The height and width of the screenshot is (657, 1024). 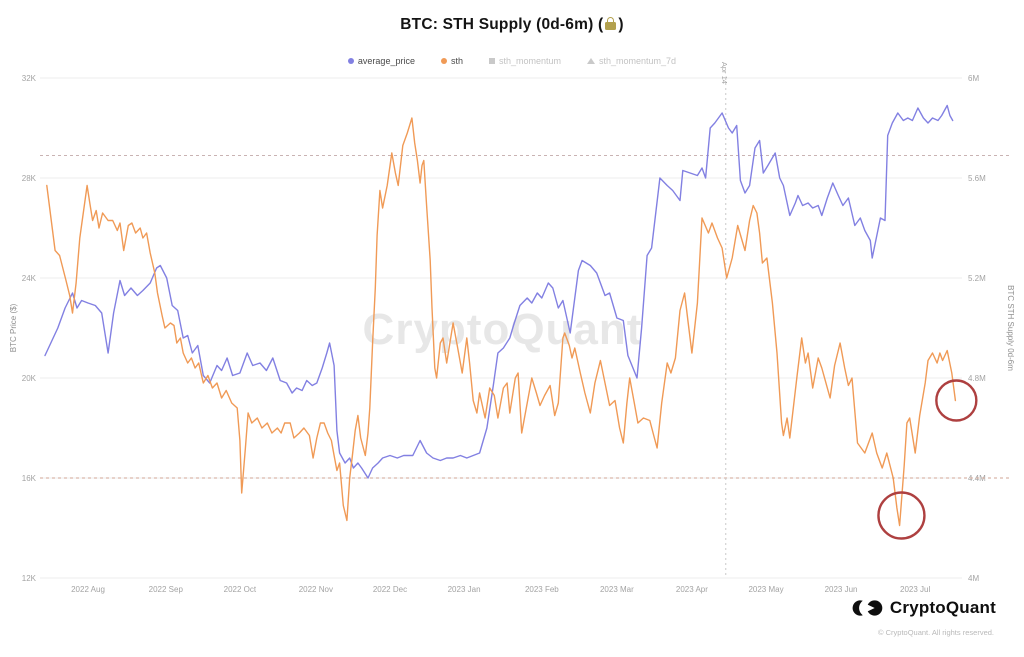 What do you see at coordinates (491, 61) in the screenshot?
I see `square-marker-icon` at bounding box center [491, 61].